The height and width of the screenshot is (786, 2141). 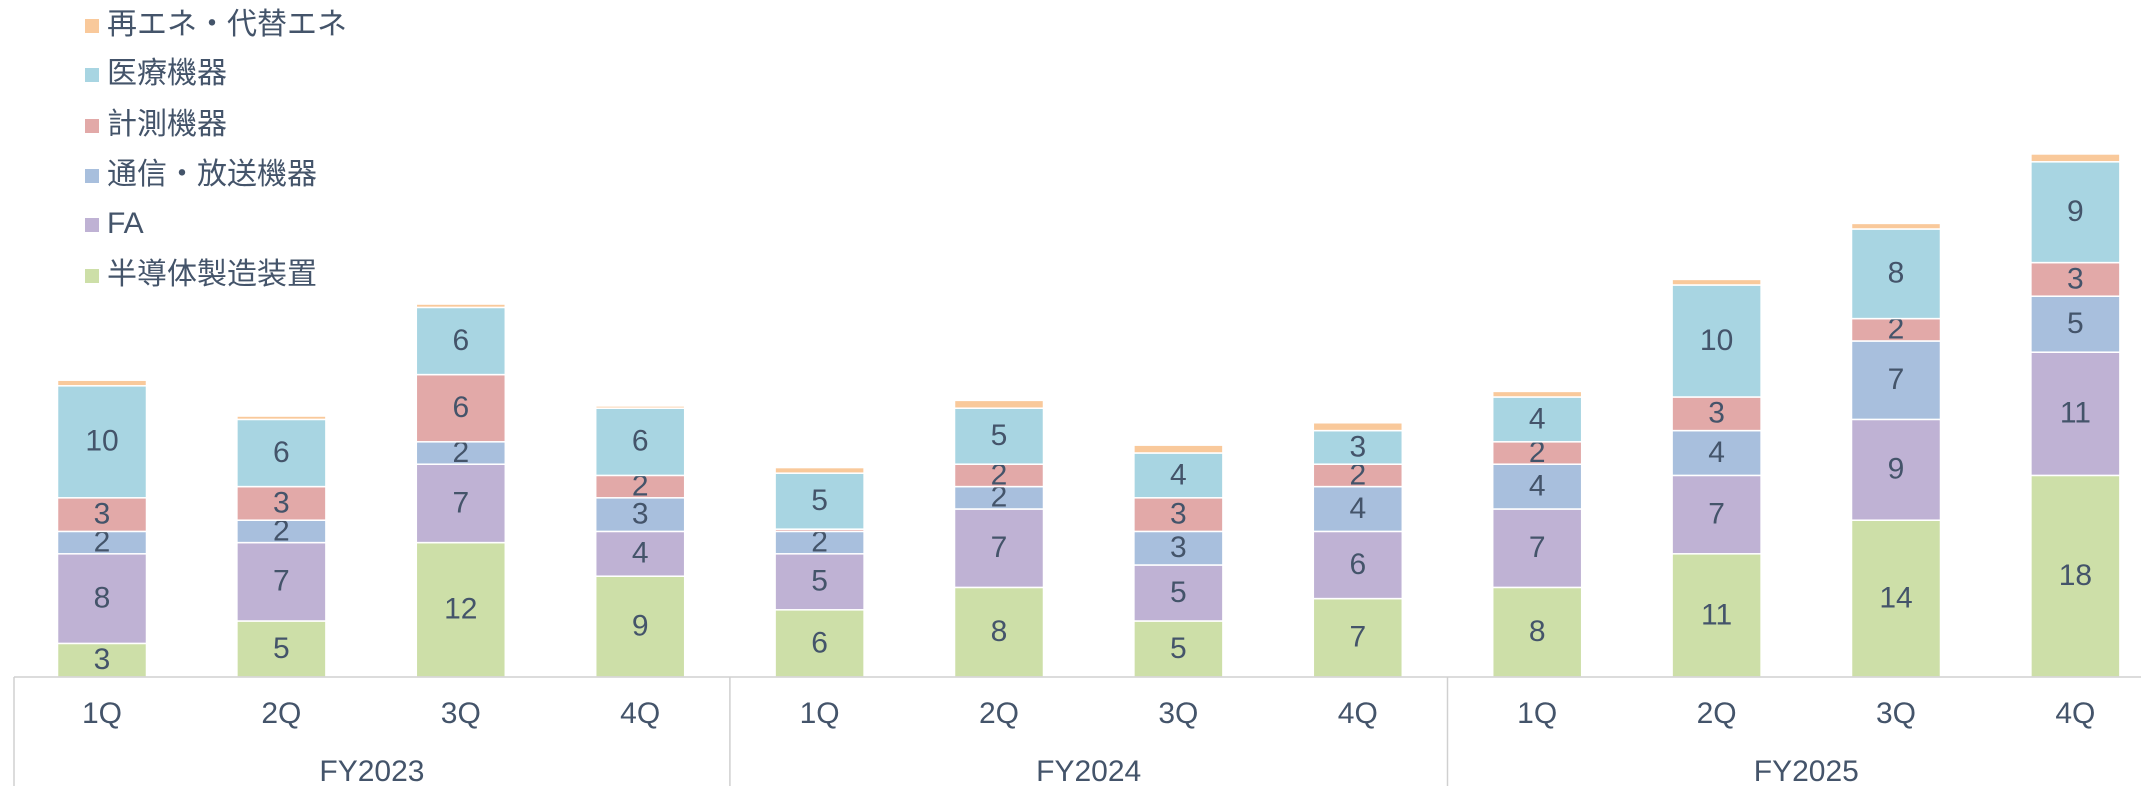 I want to click on group-label: FY2023, so click(x=371, y=770).